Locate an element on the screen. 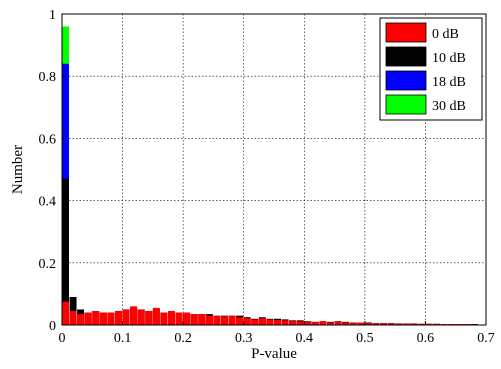 The height and width of the screenshot is (369, 501). legend-label: 0 dB is located at coordinates (445, 34).